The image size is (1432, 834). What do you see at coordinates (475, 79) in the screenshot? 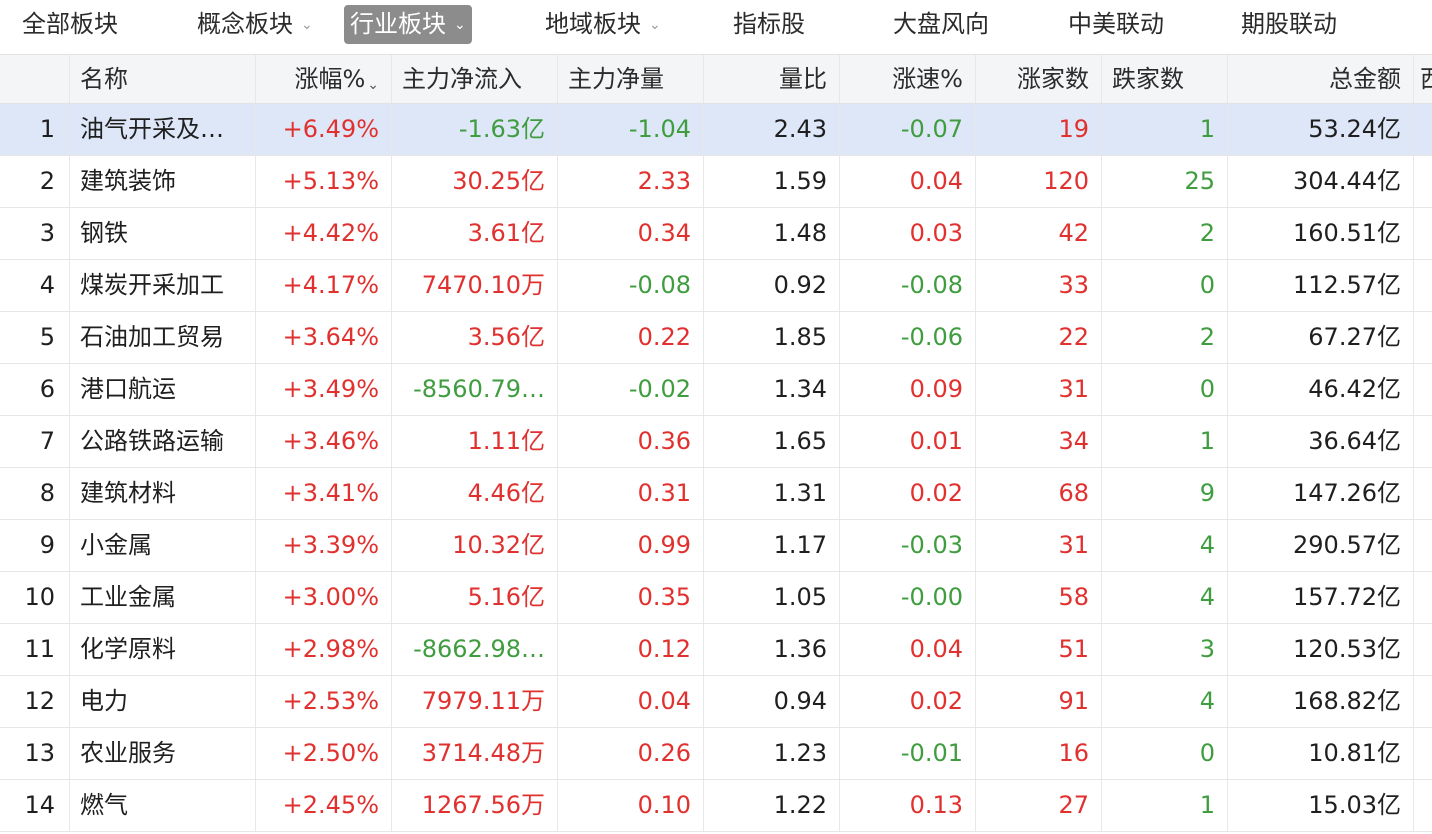
I see `header-main-inflow: 主力净流入` at bounding box center [475, 79].